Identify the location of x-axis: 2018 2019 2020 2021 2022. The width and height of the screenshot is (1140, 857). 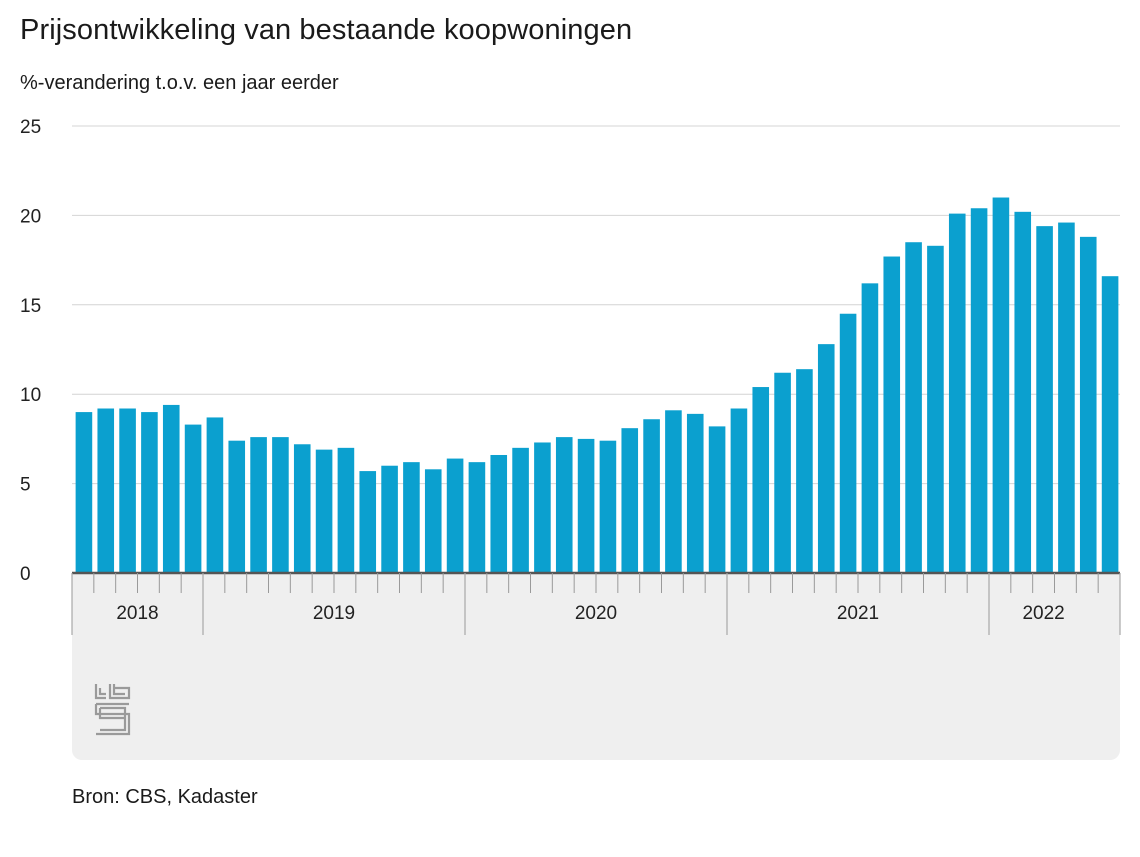
(596, 603).